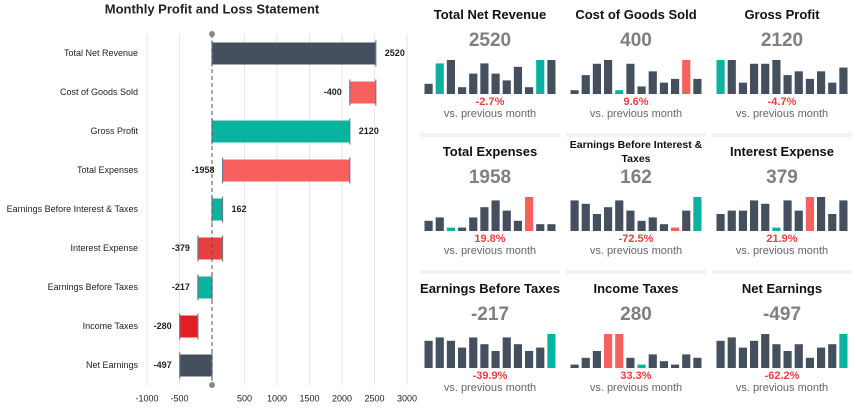 This screenshot has width=856, height=414. What do you see at coordinates (782, 14) in the screenshot?
I see `card-title: Gross Profit` at bounding box center [782, 14].